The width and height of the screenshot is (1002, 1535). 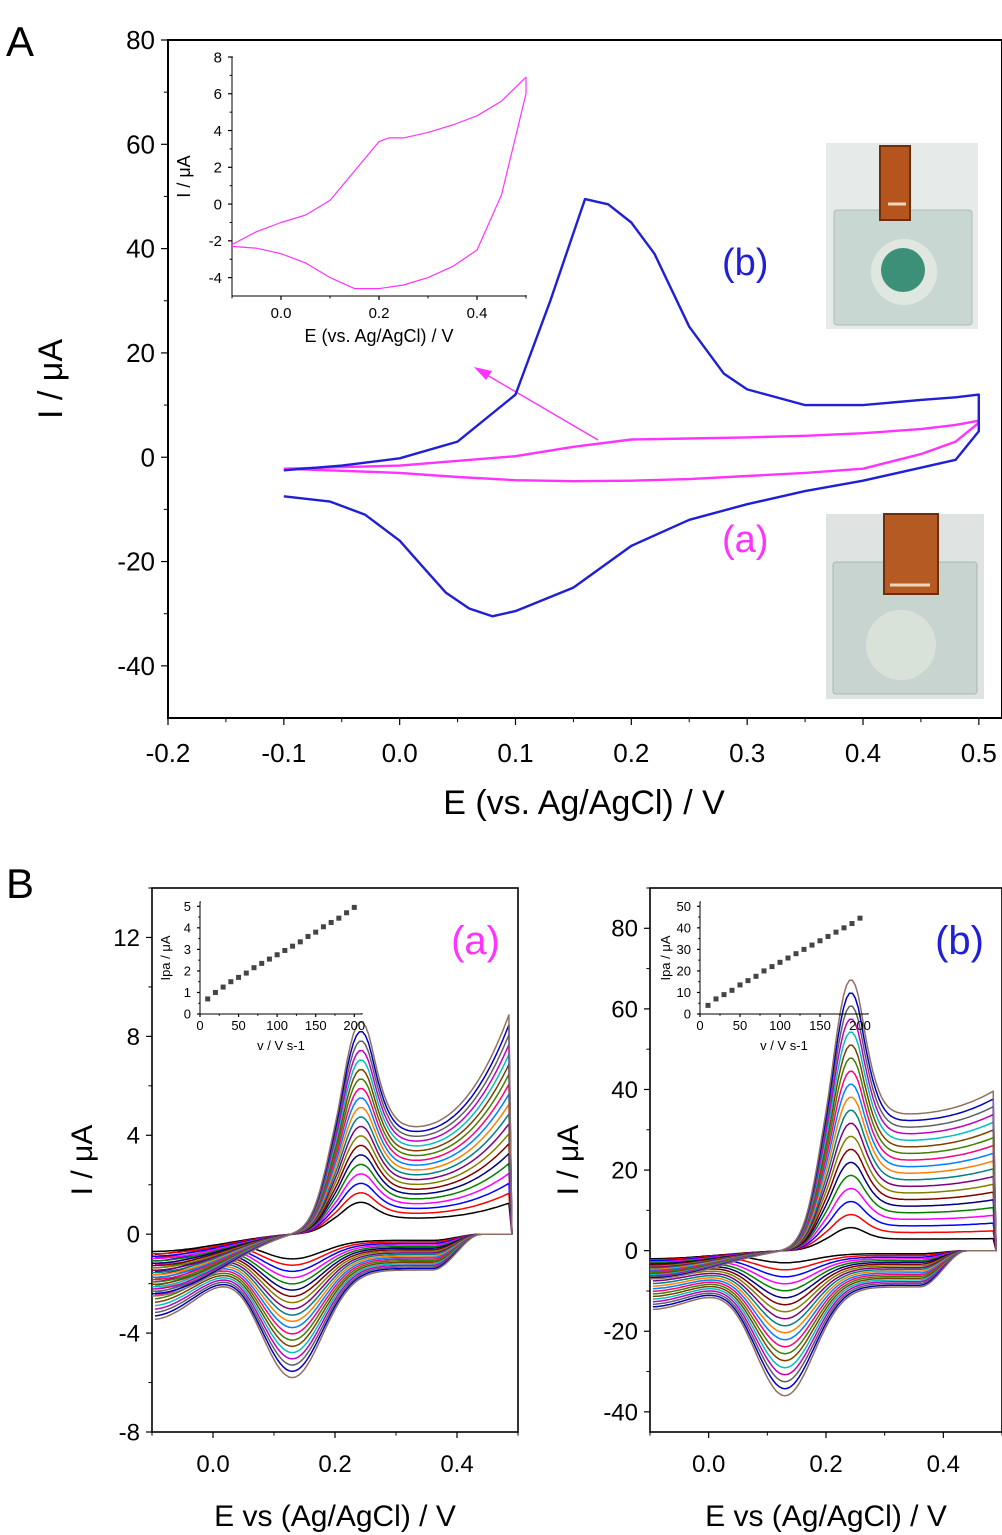 I want to click on chart-b-a-inset: 0 50 100 150 200 0 1 2 3 4 5 v / V s-1 Ipa / μA, so click(x=261, y=976).